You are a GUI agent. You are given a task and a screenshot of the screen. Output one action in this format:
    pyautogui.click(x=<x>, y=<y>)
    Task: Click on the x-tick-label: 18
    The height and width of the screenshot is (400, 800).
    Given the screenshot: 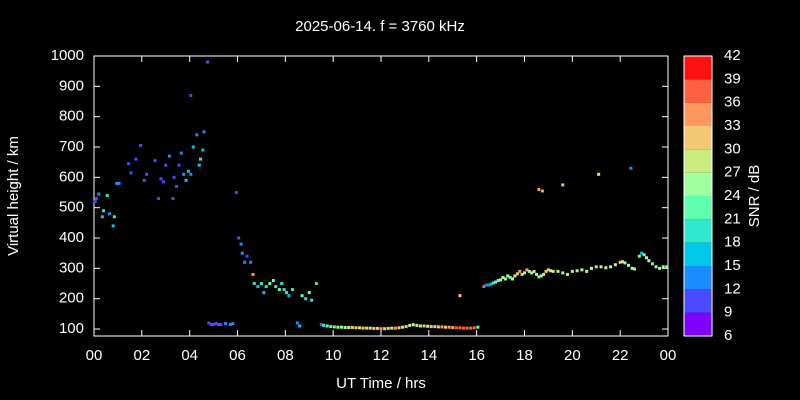 What is the action you would take?
    pyautogui.click(x=524, y=355)
    